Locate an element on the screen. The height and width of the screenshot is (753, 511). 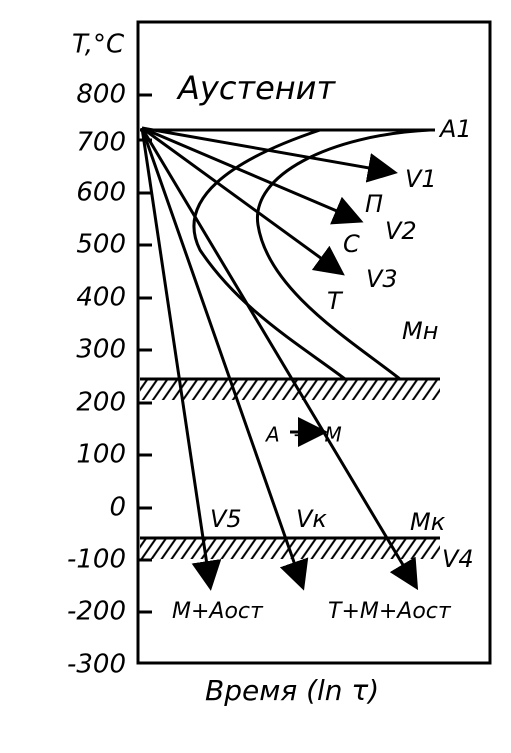
curve-label: T is located at coordinates (335, 301).